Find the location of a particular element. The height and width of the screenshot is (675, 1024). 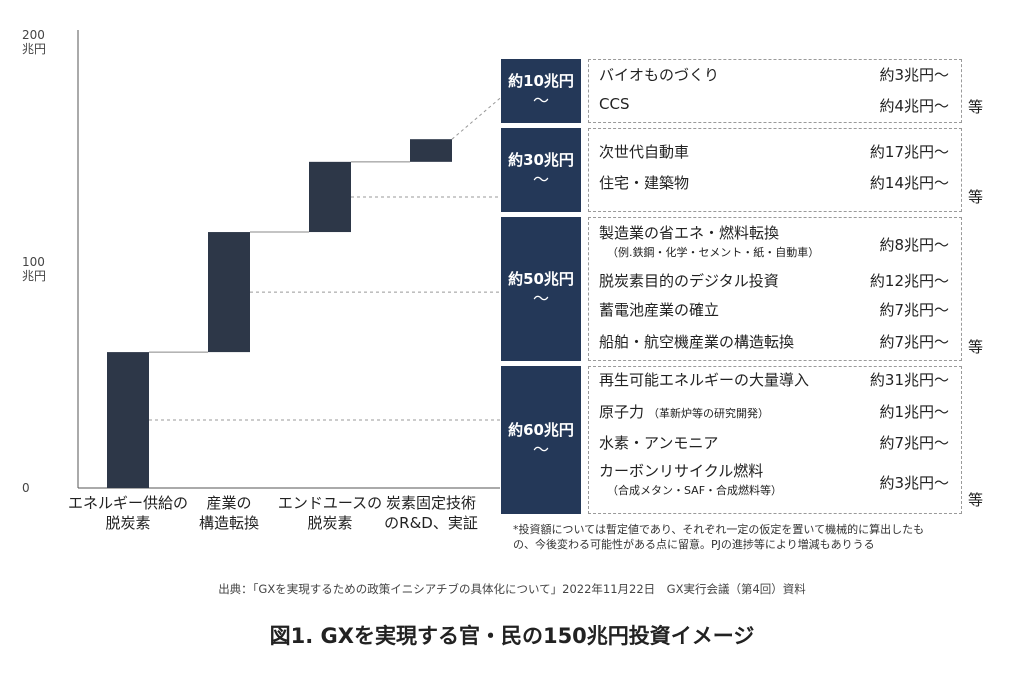

group-item-name-text: 船舶・航空機産業の構造転換 is located at coordinates (697, 342).